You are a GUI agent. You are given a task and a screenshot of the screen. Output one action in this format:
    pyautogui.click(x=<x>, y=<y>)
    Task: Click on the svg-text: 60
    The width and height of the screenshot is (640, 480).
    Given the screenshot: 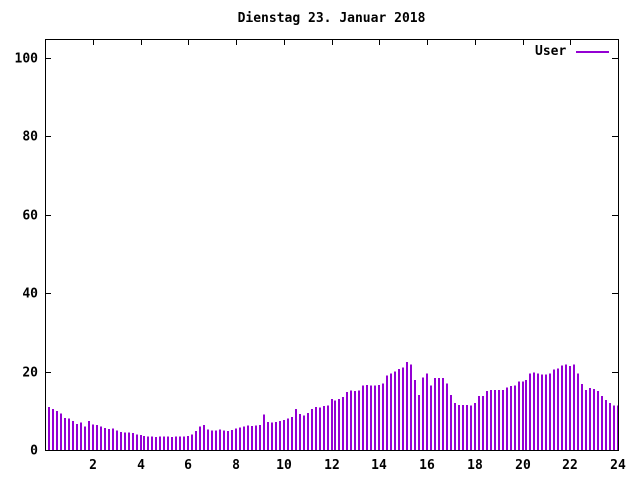 What is the action you would take?
    pyautogui.click(x=30, y=216)
    